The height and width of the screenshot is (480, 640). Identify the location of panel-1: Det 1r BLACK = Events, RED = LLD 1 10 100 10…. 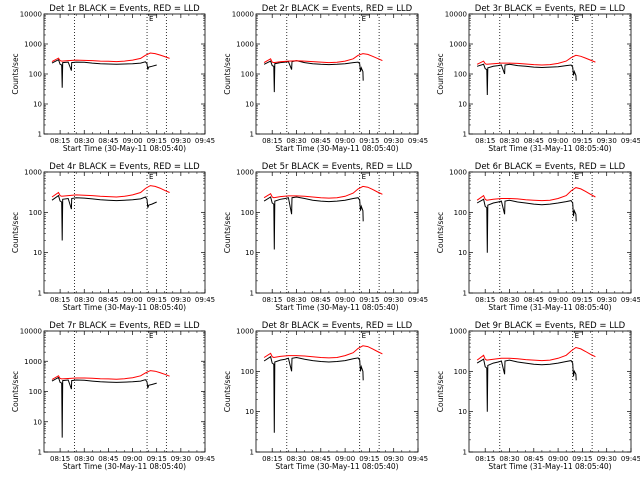
(113, 78).